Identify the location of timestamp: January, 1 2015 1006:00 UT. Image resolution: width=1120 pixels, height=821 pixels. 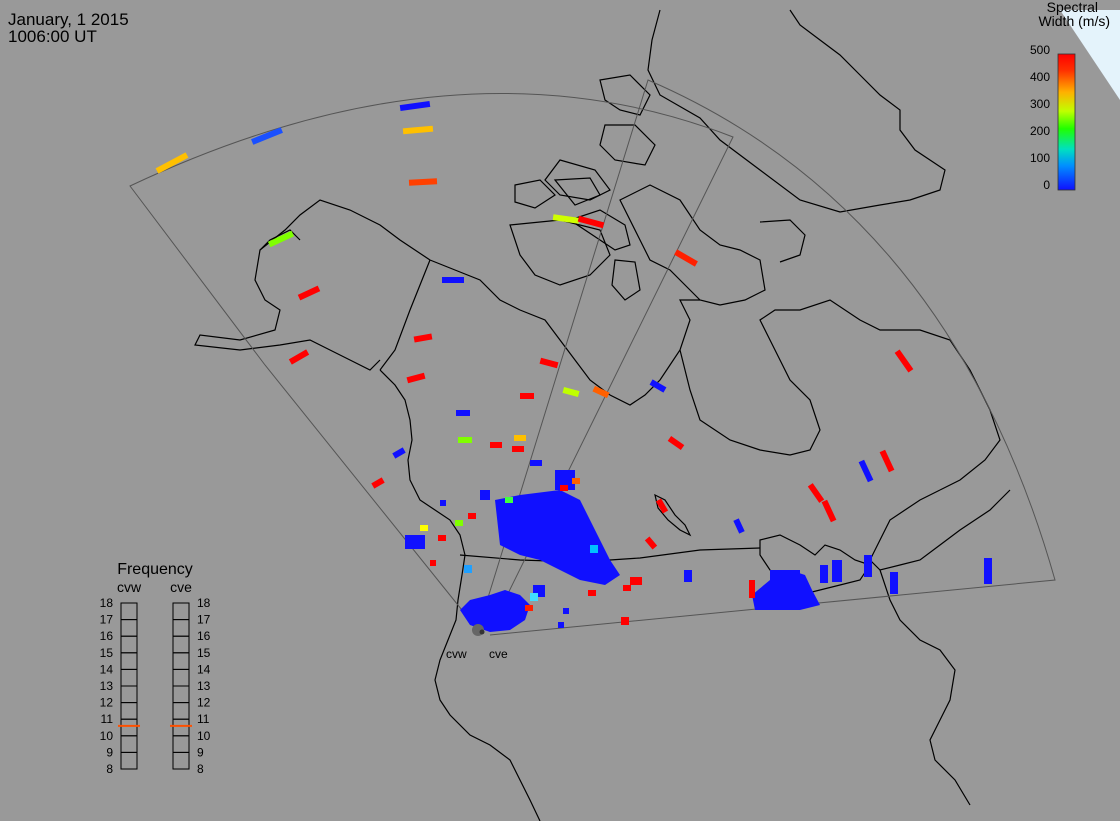
(68, 28).